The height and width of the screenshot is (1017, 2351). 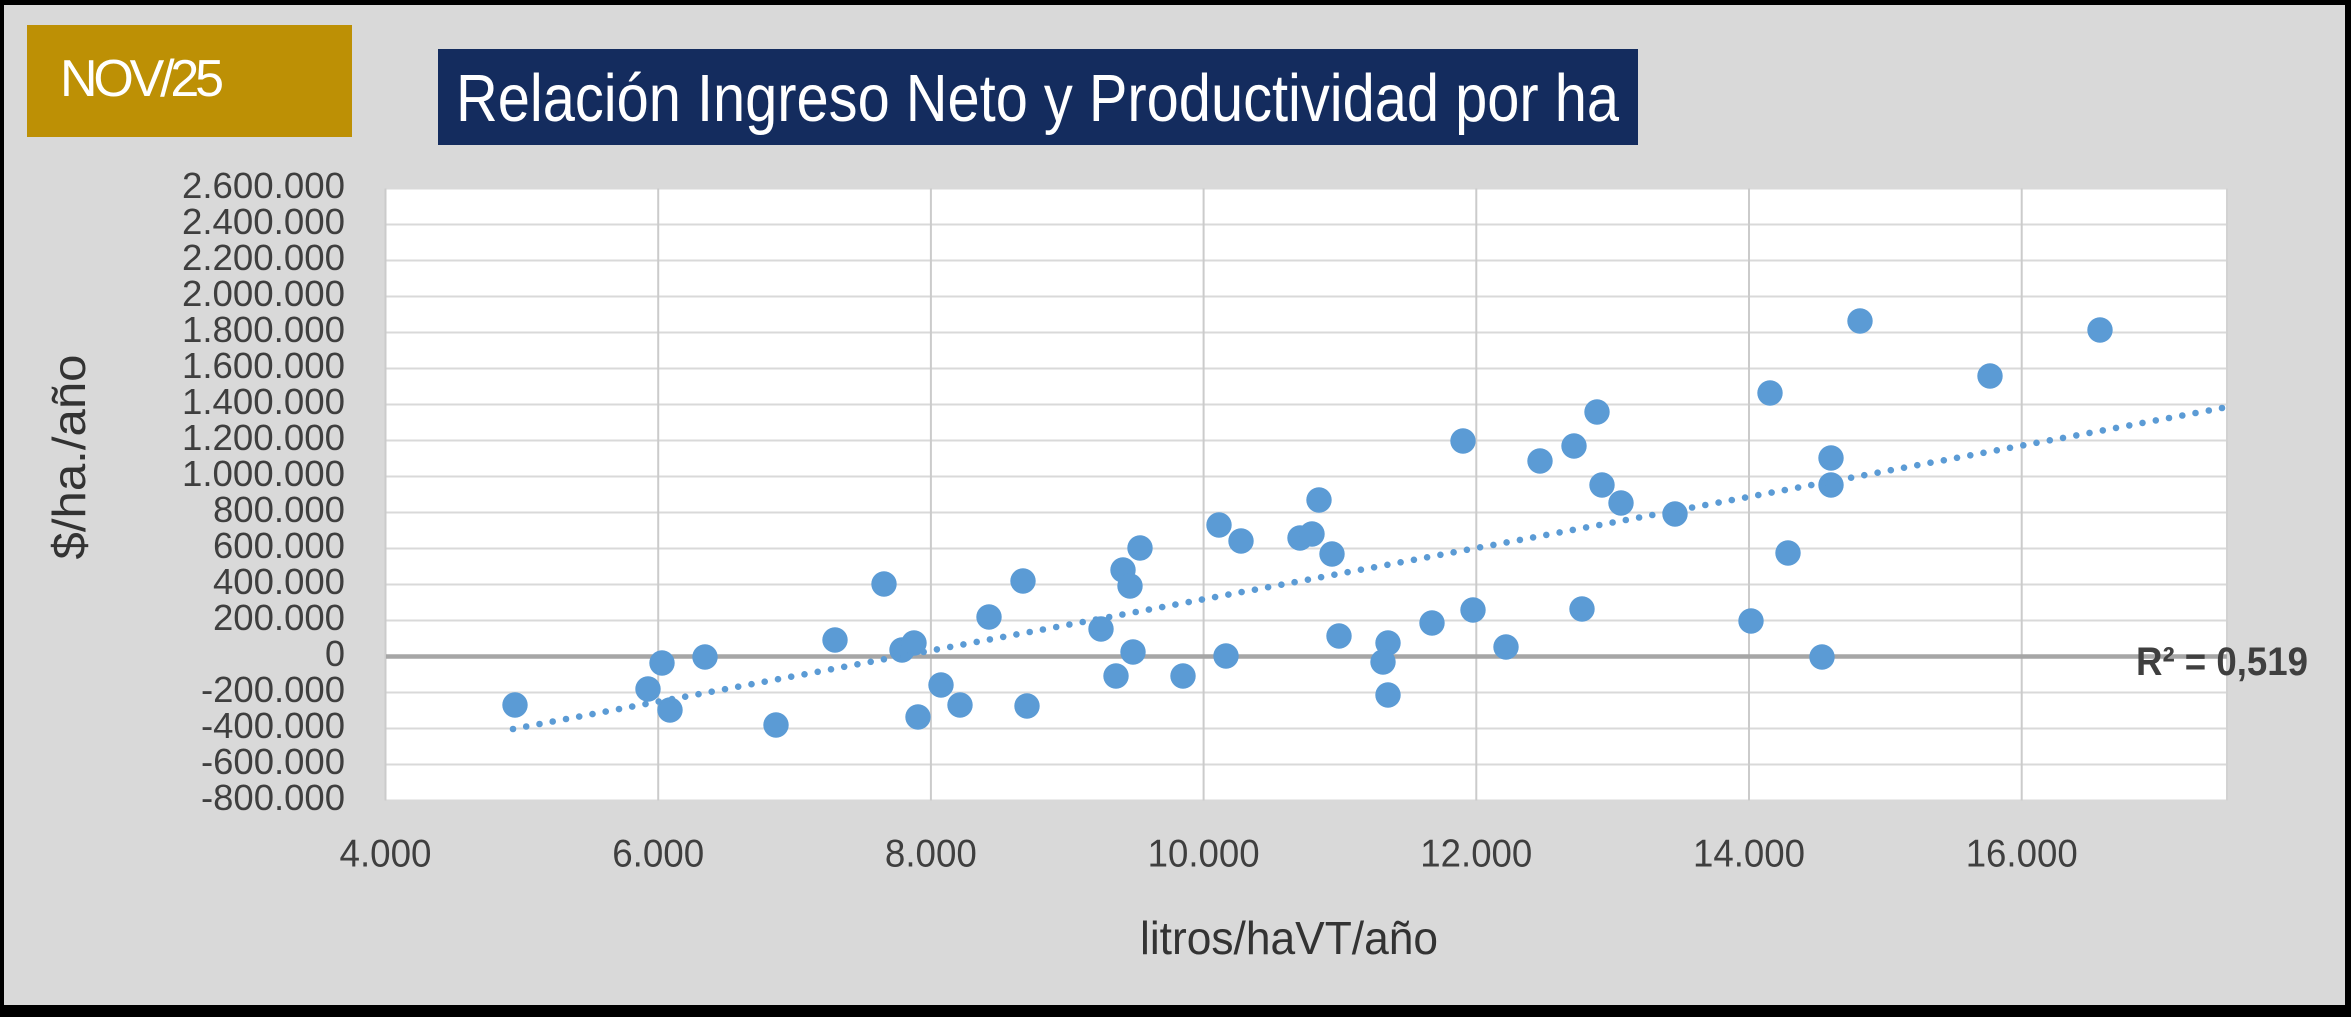 I want to click on svg-text: -200.000, so click(x=273, y=689).